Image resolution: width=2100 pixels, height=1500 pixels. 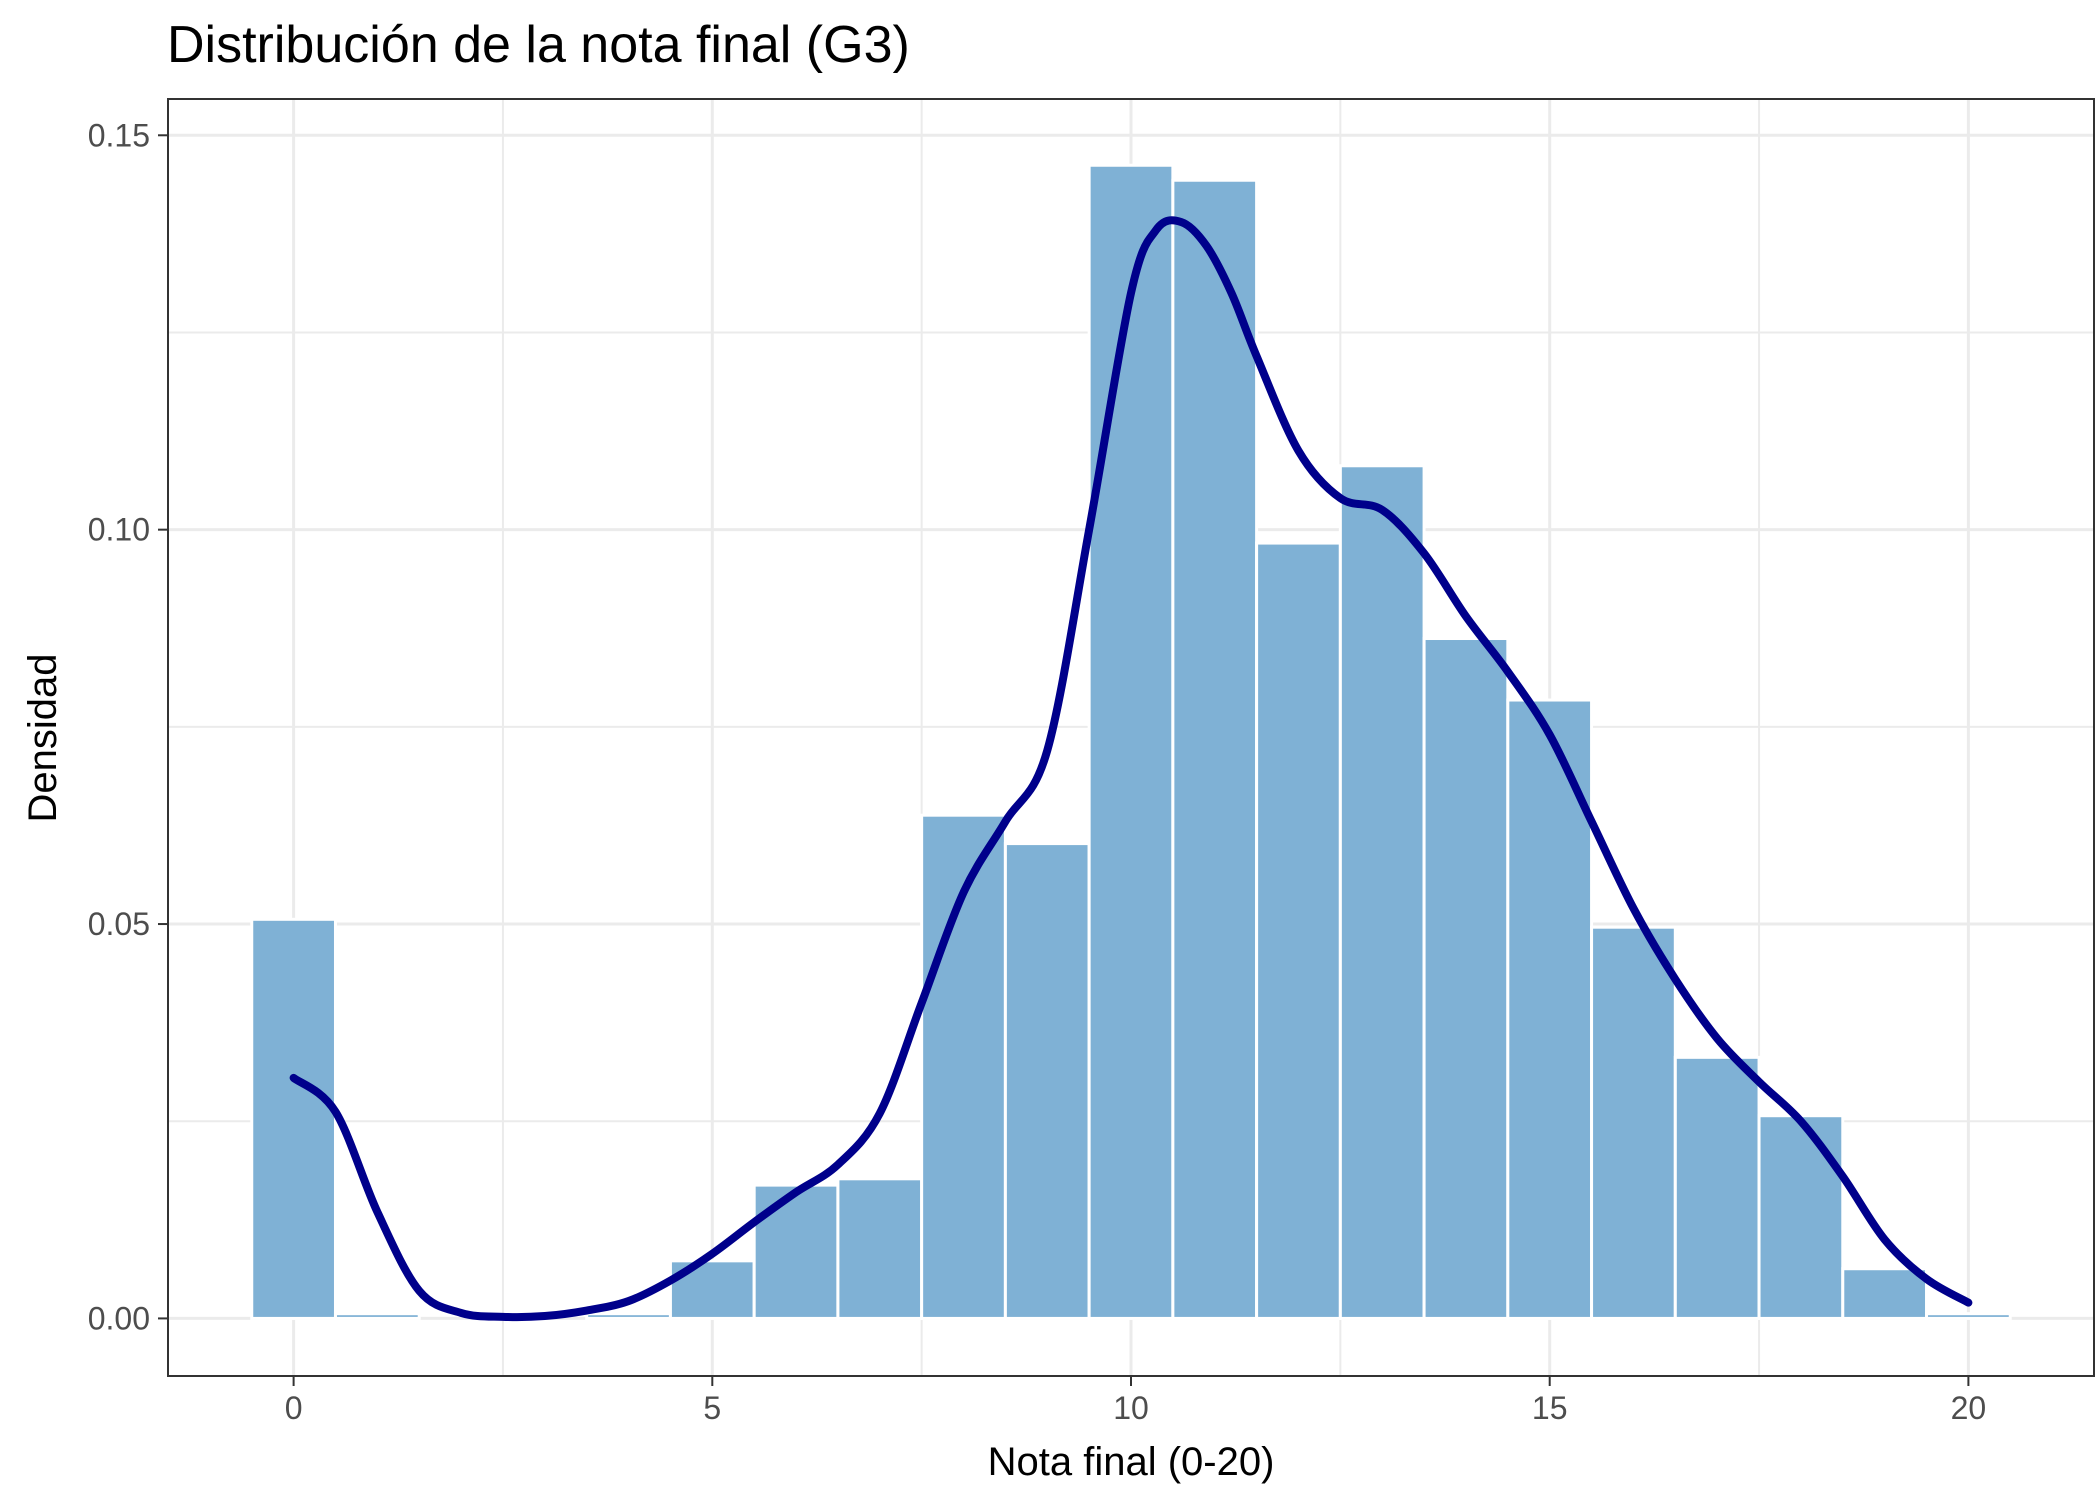 What do you see at coordinates (1131, 1462) in the screenshot?
I see `x-axis-title: Nota final (0-20)` at bounding box center [1131, 1462].